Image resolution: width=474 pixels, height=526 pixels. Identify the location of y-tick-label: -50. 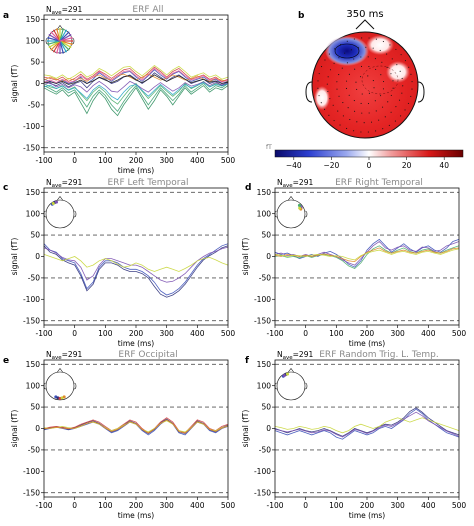
(265, 278).